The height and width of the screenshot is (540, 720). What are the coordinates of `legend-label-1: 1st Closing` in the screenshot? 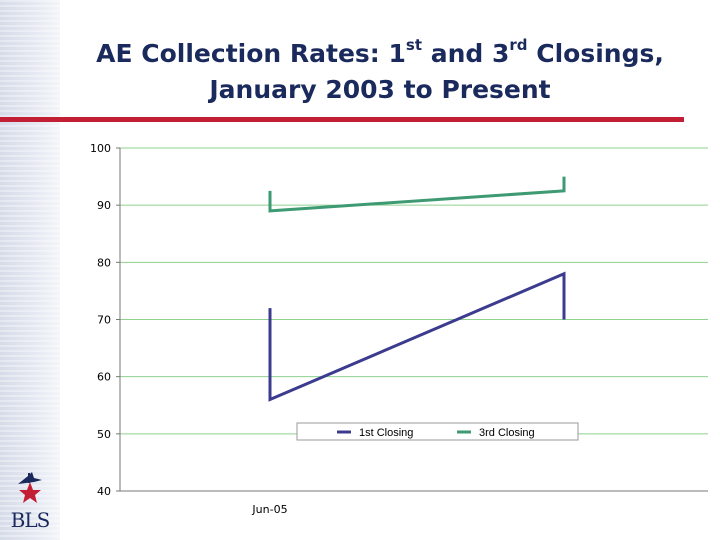 It's located at (386, 433).